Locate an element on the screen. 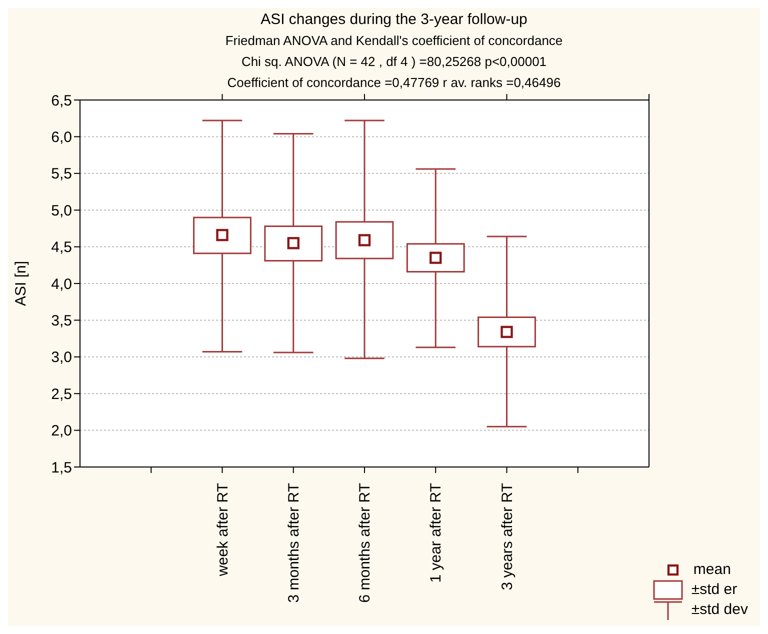  y-tick-label: 2,0 is located at coordinates (61, 431).